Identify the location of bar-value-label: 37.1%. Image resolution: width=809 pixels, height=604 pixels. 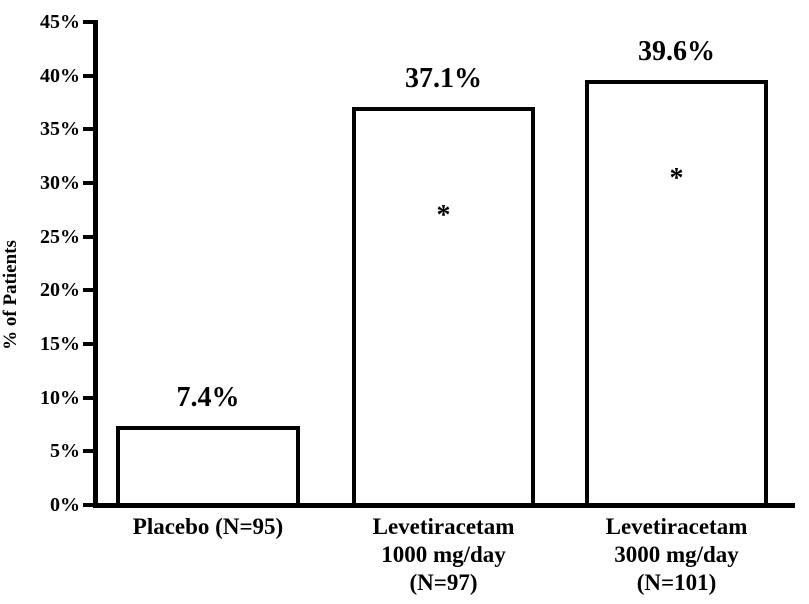
(443, 78).